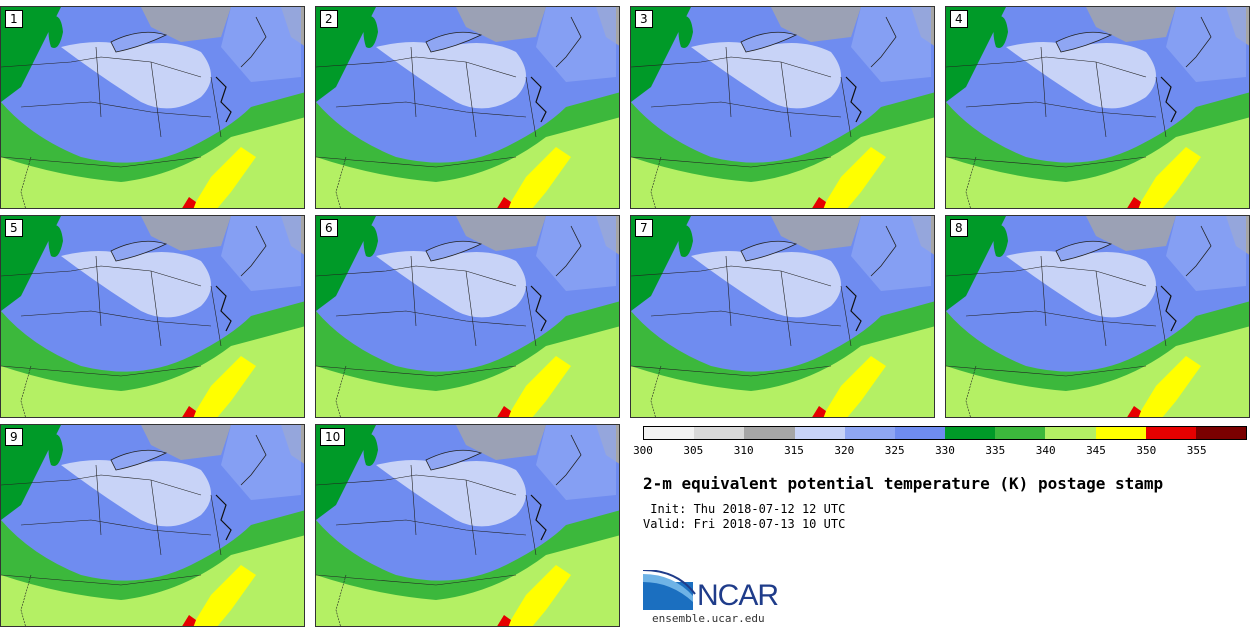  I want to click on member-panel: 6, so click(467, 316).